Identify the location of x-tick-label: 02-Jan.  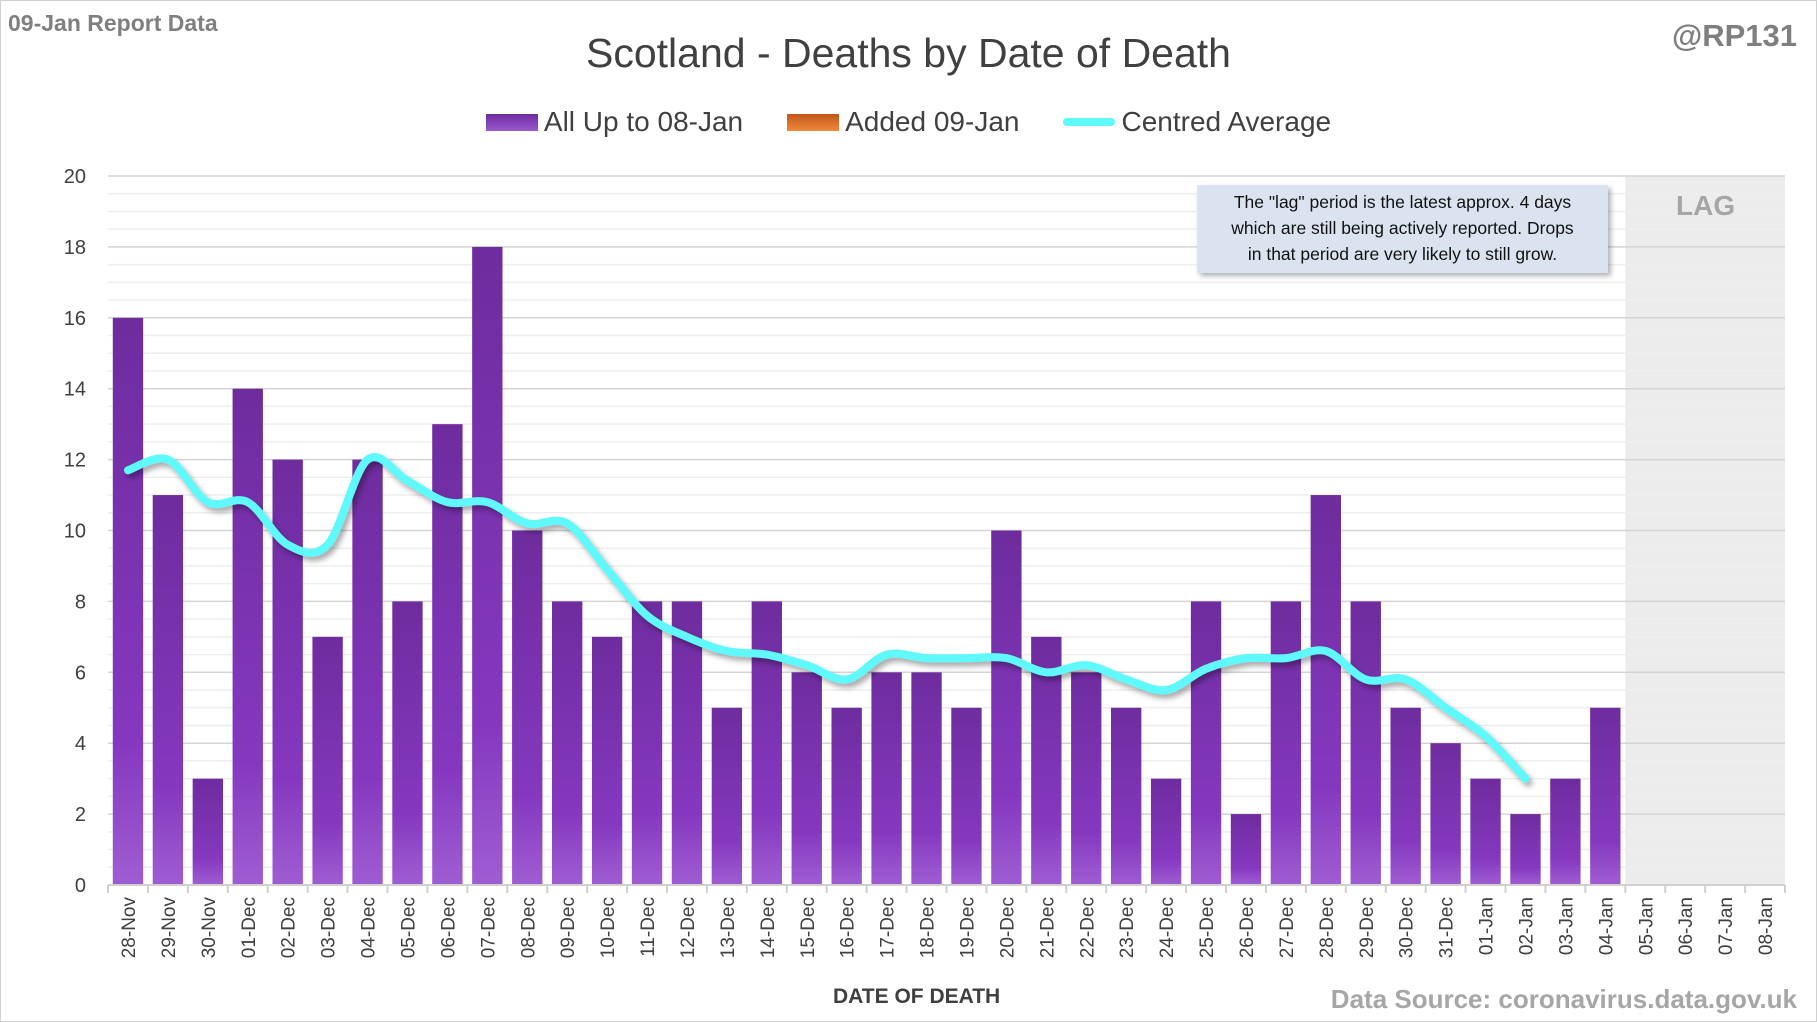
(1526, 926).